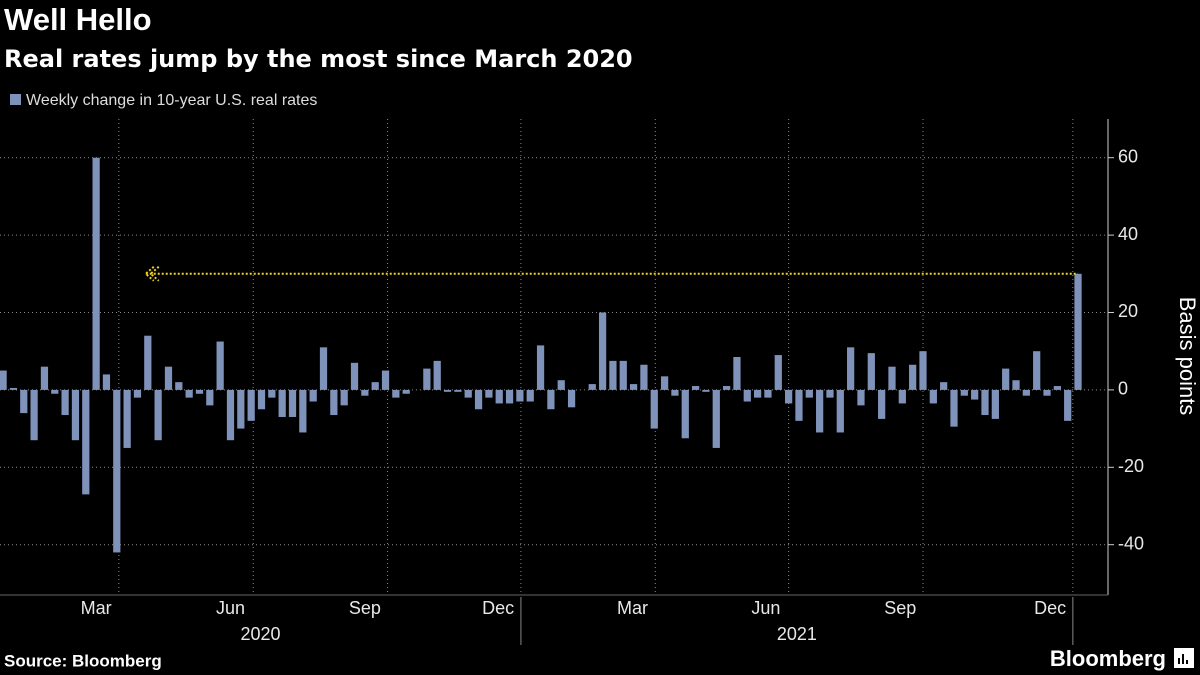 The image size is (1200, 675). What do you see at coordinates (1128, 311) in the screenshot?
I see `y-tick-label: 20` at bounding box center [1128, 311].